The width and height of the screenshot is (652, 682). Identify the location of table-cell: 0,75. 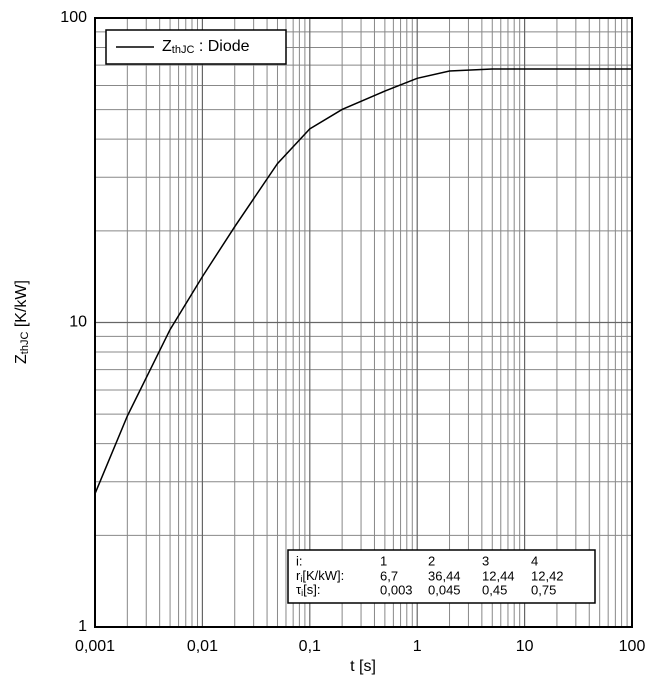
(543, 589).